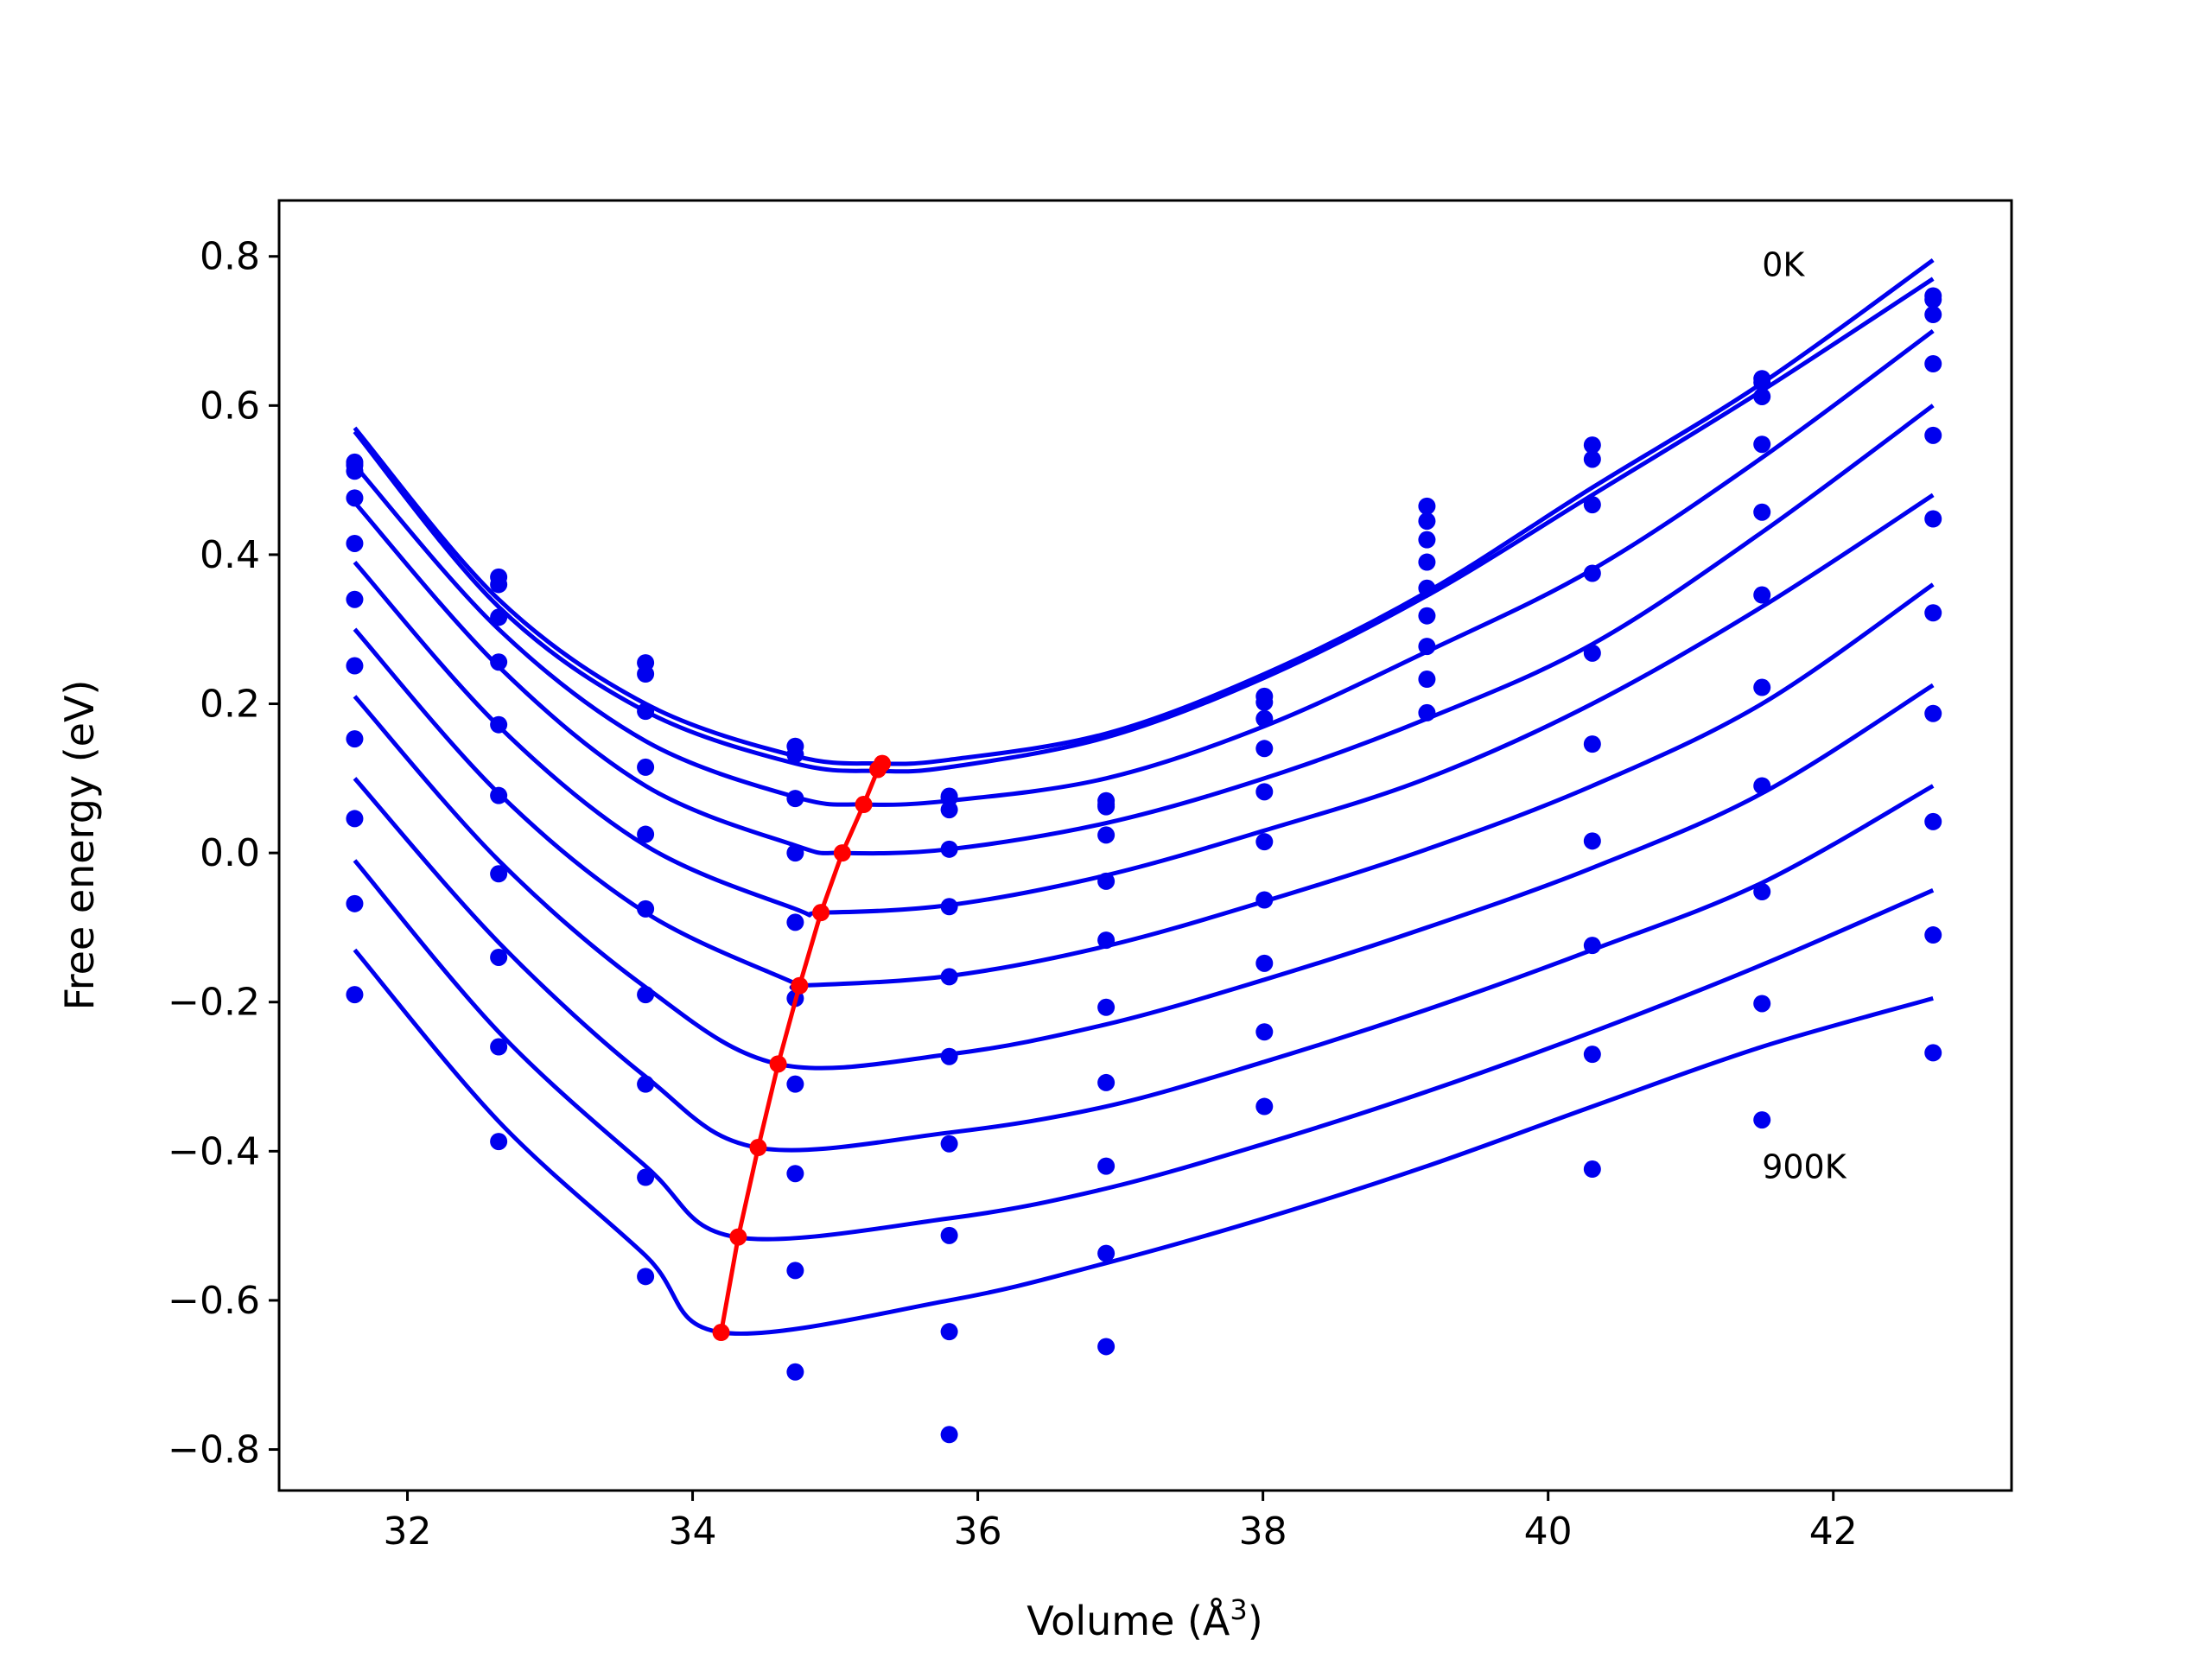 The image size is (2212, 1659). Describe the element at coordinates (1804, 715) in the screenshot. I see `annotations-layer: 0K 900K` at that location.